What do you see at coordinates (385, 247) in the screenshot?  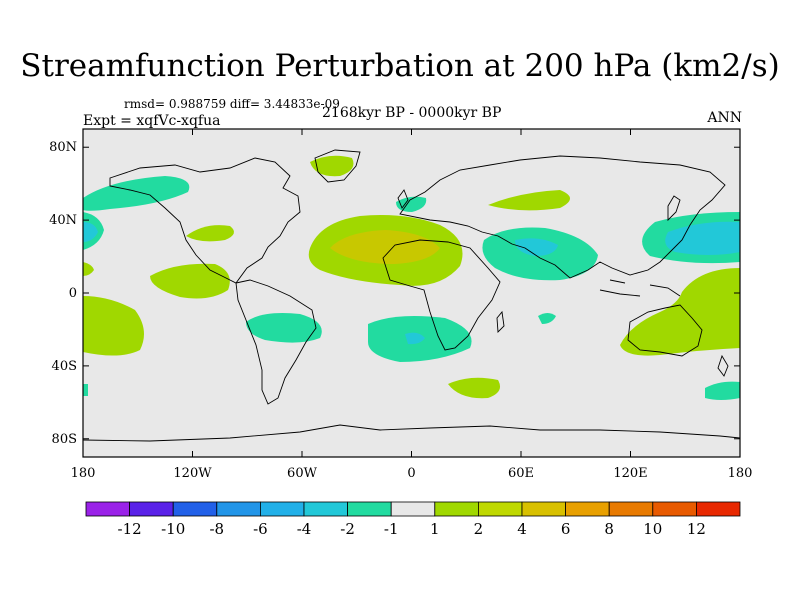 I see `contour-region-north-atlantic-core` at bounding box center [385, 247].